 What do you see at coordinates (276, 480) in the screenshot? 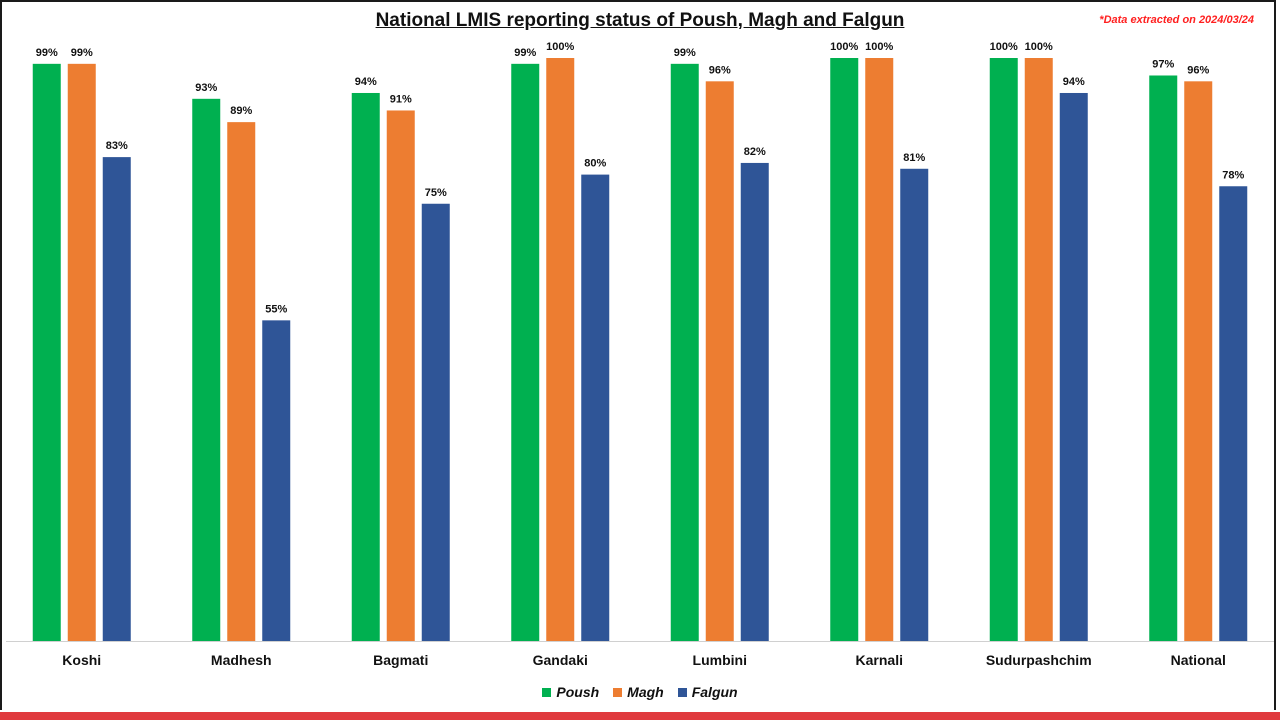
I see `bar-madhesh-falgun` at bounding box center [276, 480].